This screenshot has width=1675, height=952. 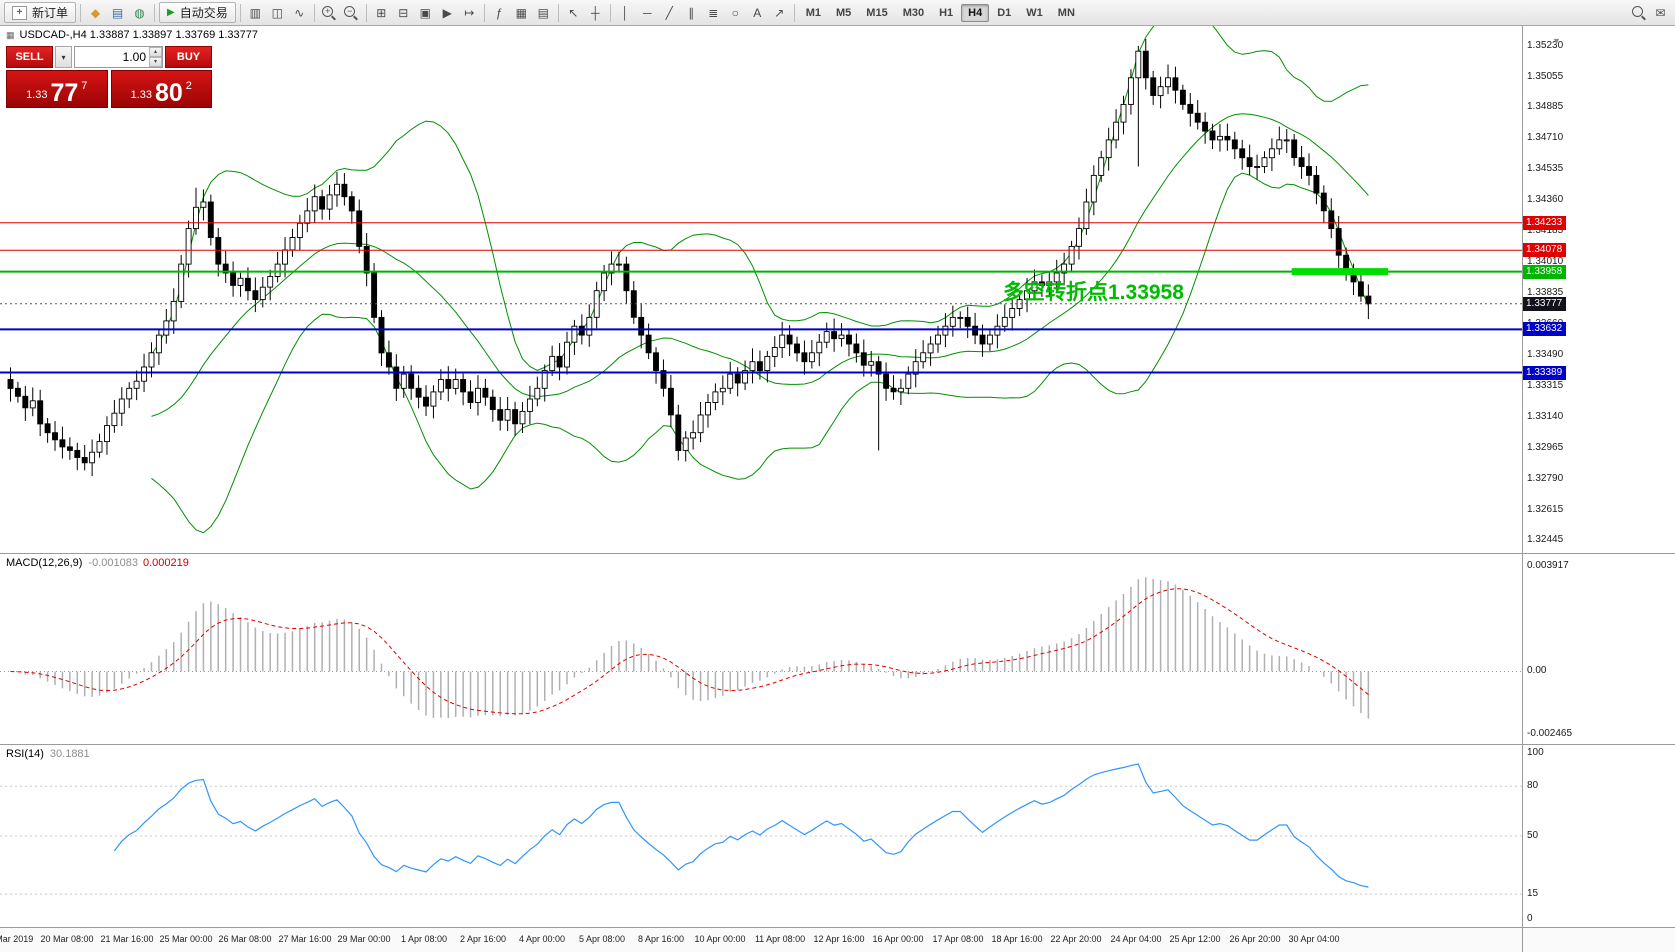 I want to click on time-axis-label: 8 Apr 16:00, so click(x=661, y=939).